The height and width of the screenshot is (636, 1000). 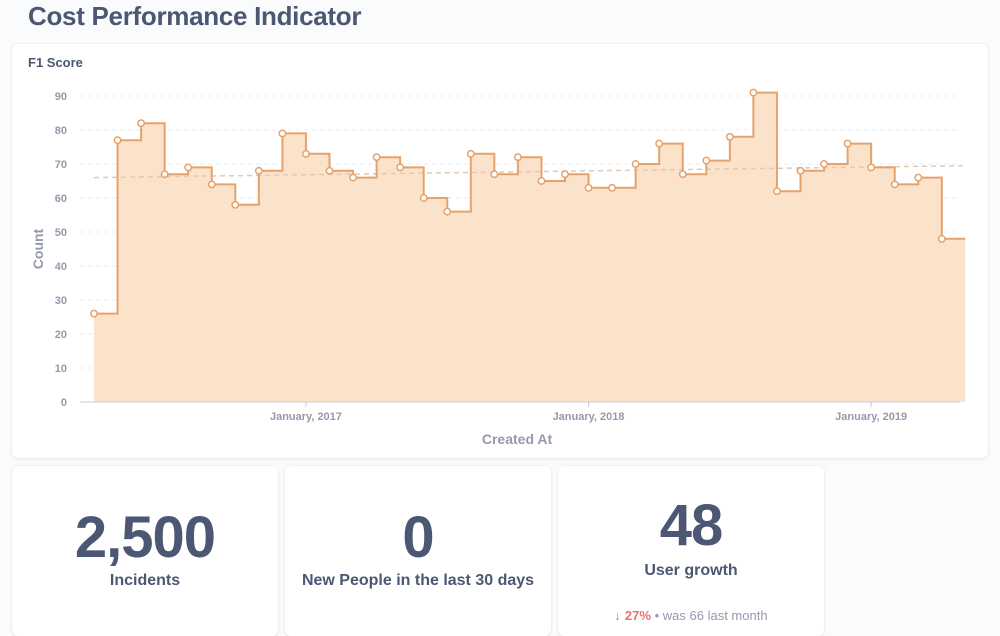 What do you see at coordinates (691, 525) in the screenshot?
I see `scalar-value: 48` at bounding box center [691, 525].